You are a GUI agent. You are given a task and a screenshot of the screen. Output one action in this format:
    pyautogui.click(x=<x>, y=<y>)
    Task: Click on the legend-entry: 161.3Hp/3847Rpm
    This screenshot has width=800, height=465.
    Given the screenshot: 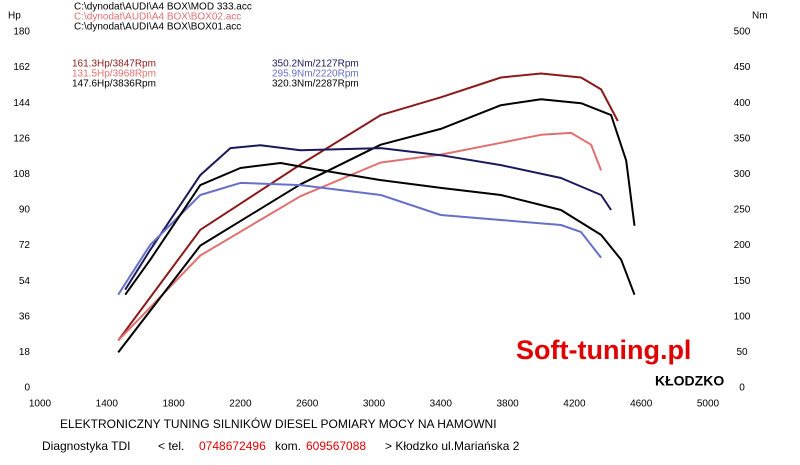 What is the action you would take?
    pyautogui.click(x=114, y=64)
    